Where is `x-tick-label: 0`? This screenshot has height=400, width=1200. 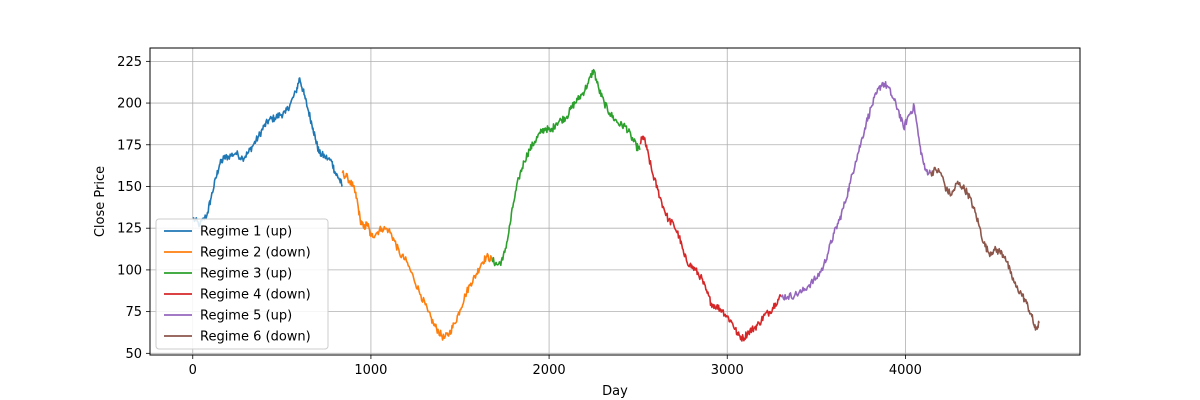
x-tick-label: 0 is located at coordinates (193, 370).